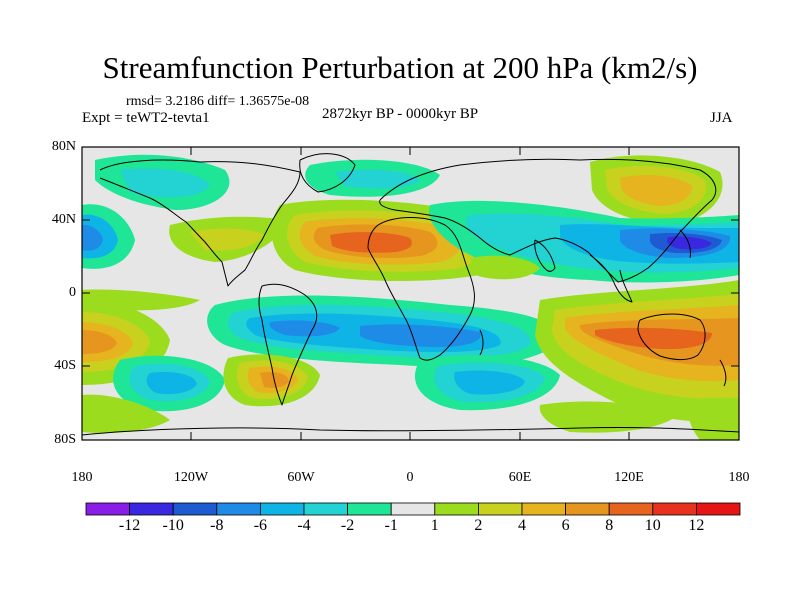 The height and width of the screenshot is (600, 800). I want to click on colorbar-label: 8, so click(609, 525).